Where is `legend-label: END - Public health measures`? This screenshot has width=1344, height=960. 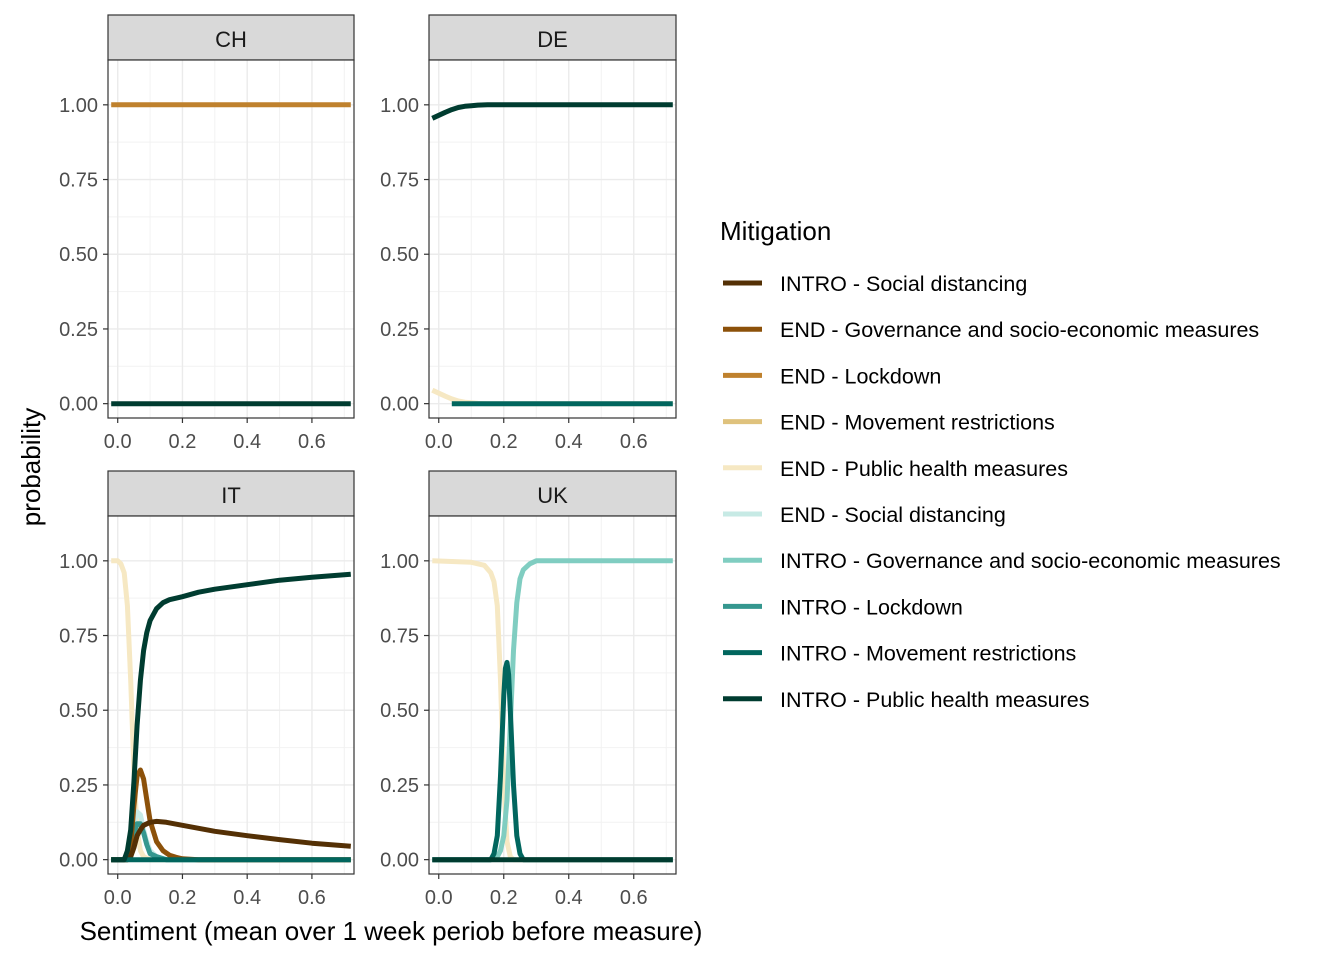 legend-label: END - Public health measures is located at coordinates (924, 469).